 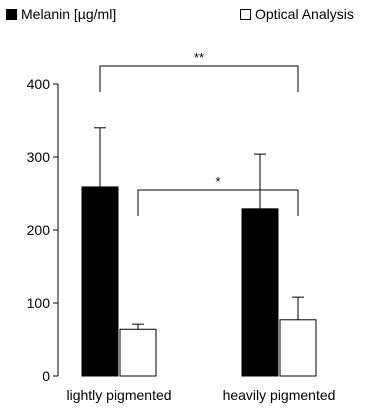 I want to click on significance-label: *, so click(x=217, y=181).